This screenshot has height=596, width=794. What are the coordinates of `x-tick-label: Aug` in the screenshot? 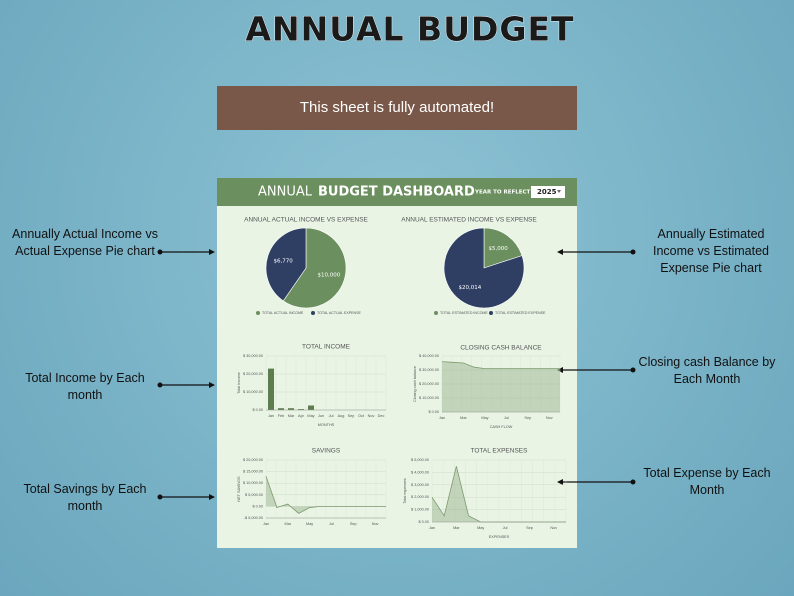 It's located at (341, 416).